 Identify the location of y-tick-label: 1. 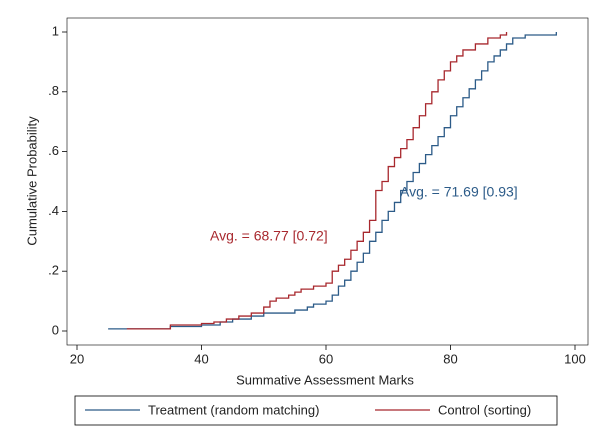
(55, 30).